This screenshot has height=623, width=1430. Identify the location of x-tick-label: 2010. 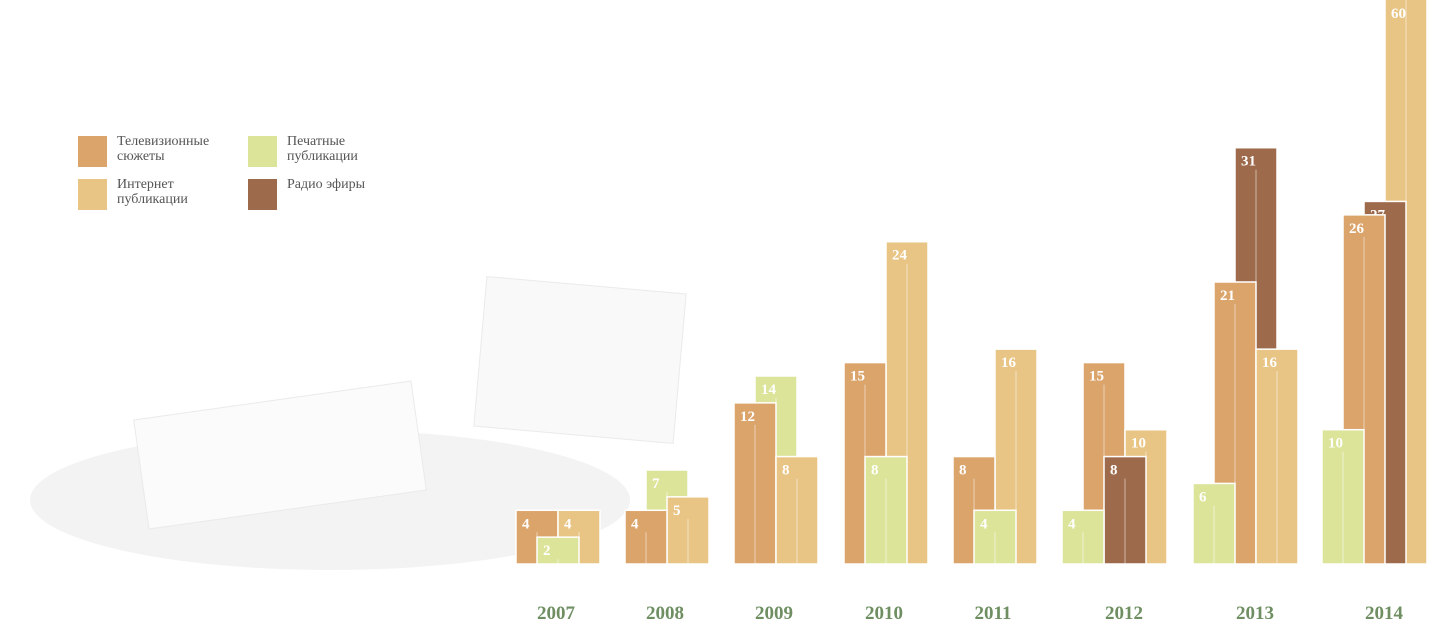
(884, 613).